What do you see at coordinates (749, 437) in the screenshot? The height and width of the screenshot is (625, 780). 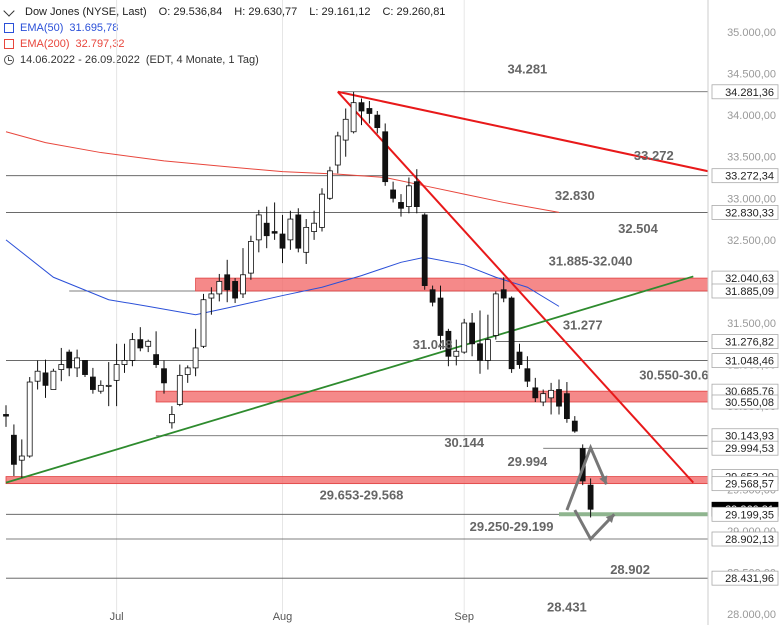 I see `price-tag-label: 30.143,93` at bounding box center [749, 437].